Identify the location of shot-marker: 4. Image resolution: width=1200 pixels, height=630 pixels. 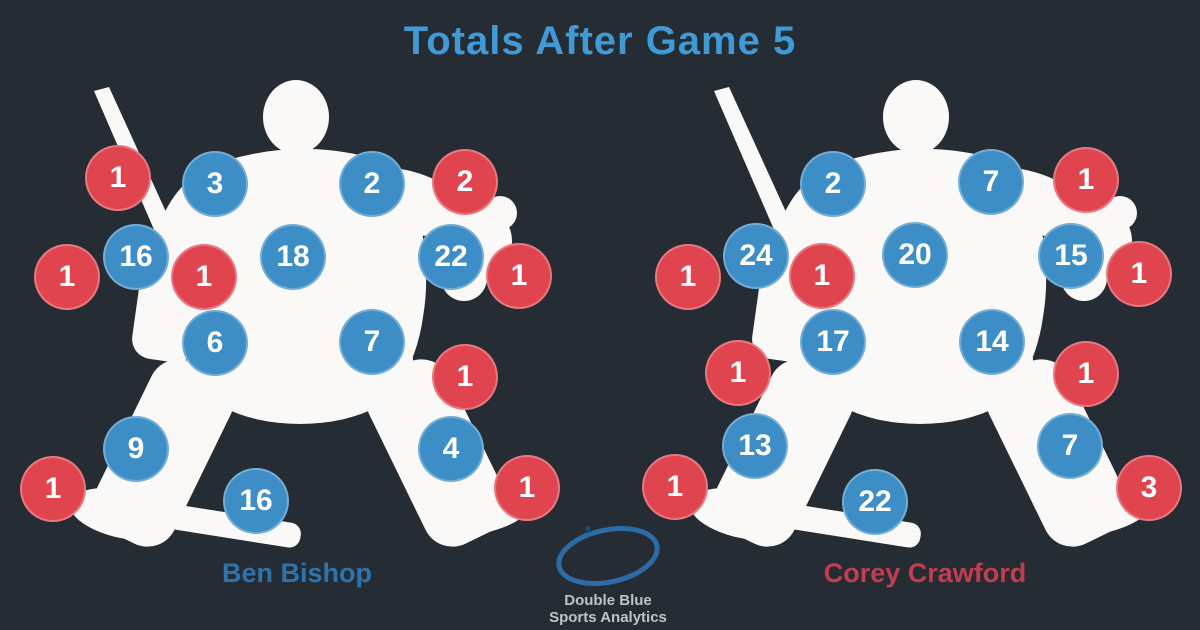
(451, 449).